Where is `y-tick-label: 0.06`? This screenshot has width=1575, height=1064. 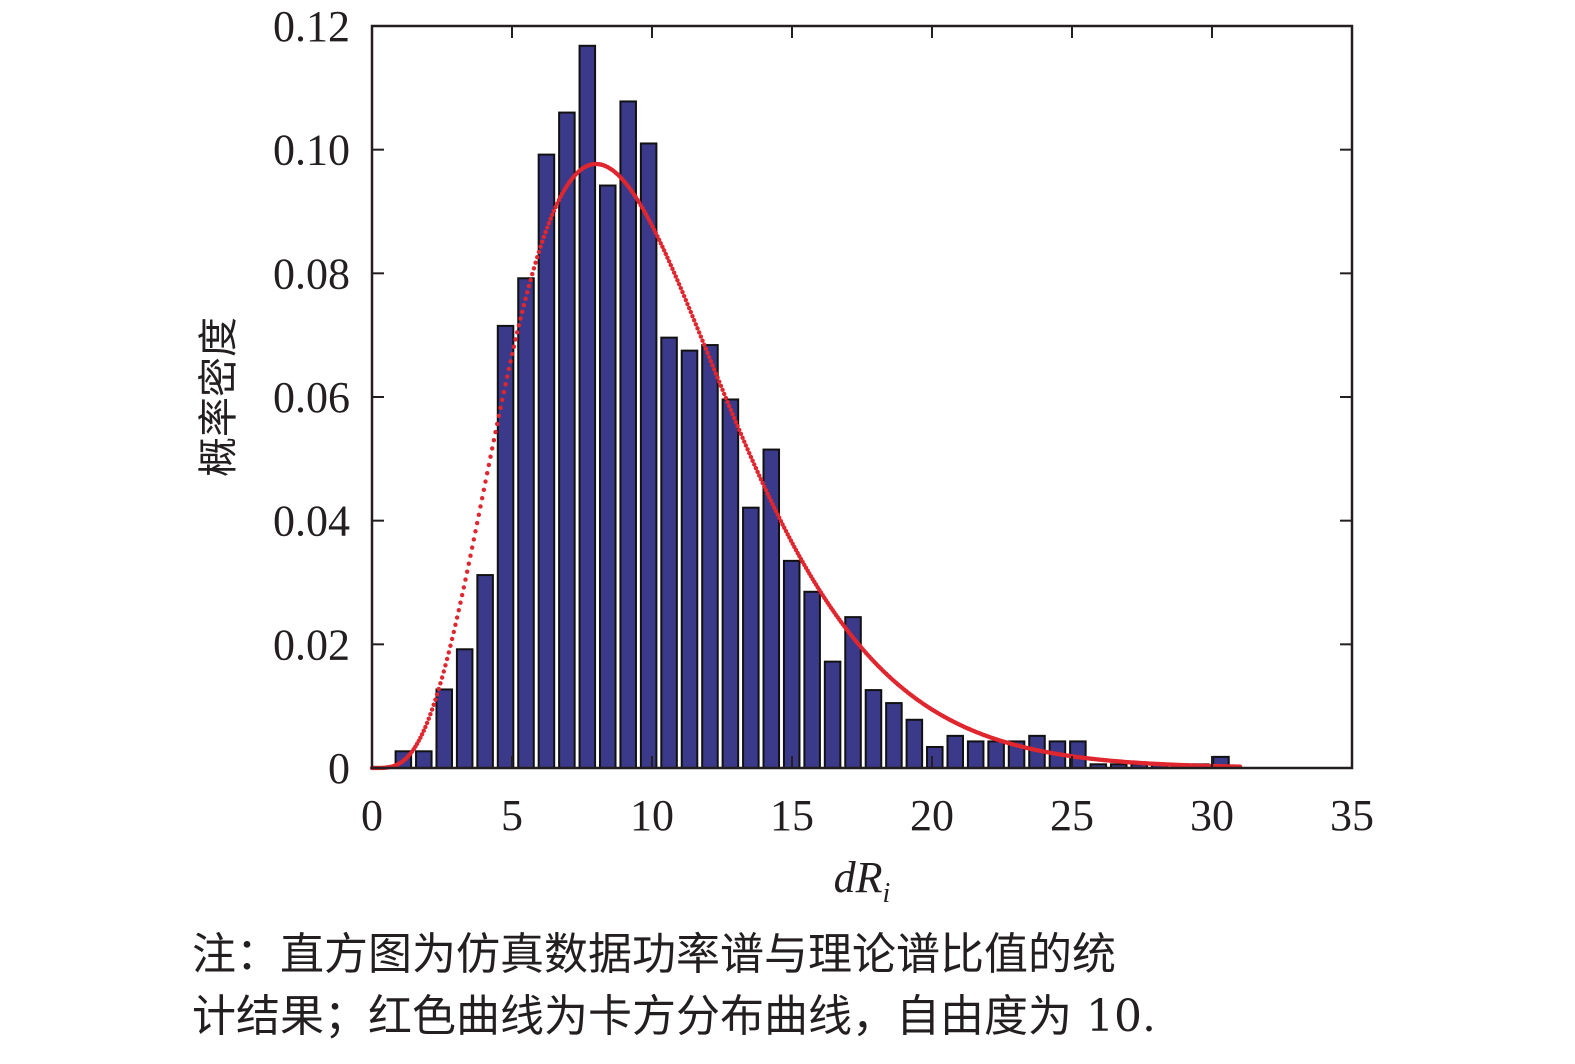 y-tick-label: 0.06 is located at coordinates (311, 397).